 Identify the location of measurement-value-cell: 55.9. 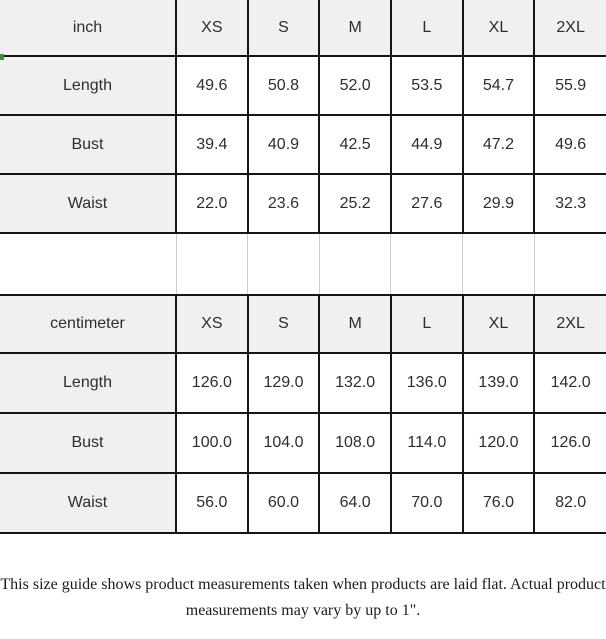
(569, 86).